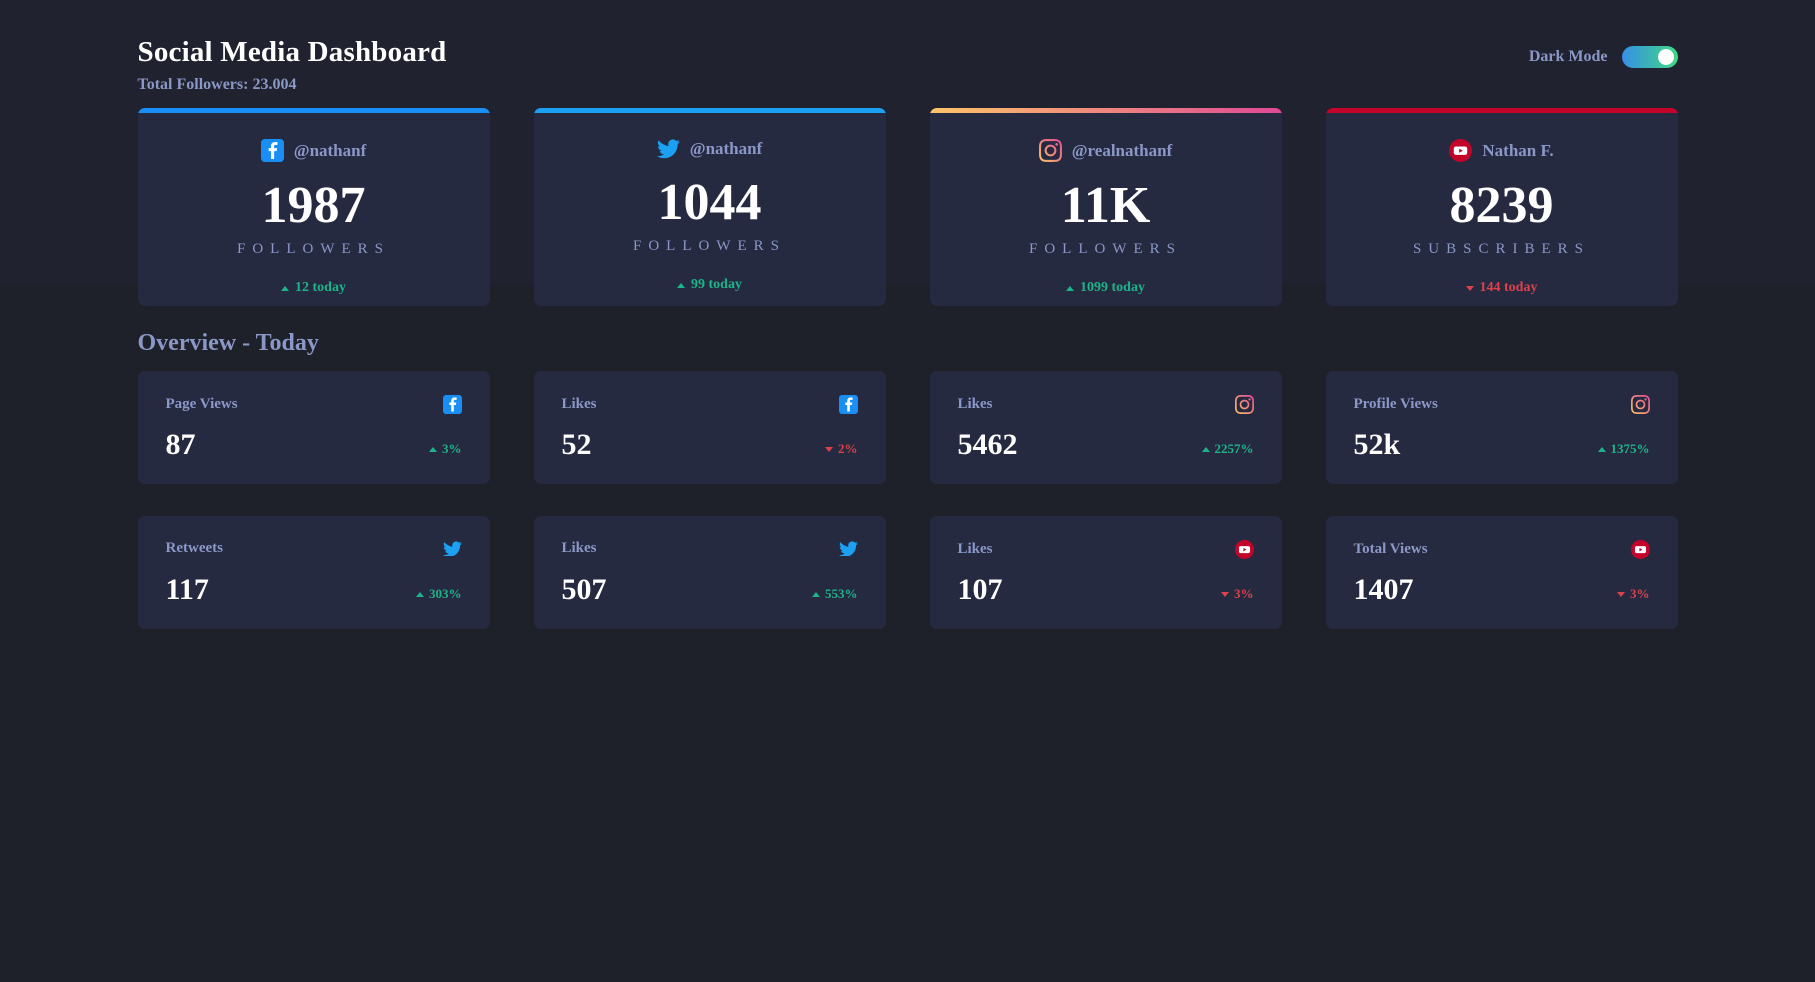 The height and width of the screenshot is (982, 1815). Describe the element at coordinates (314, 445) in the screenshot. I see `overview-card-bottom: 87 3%` at that location.